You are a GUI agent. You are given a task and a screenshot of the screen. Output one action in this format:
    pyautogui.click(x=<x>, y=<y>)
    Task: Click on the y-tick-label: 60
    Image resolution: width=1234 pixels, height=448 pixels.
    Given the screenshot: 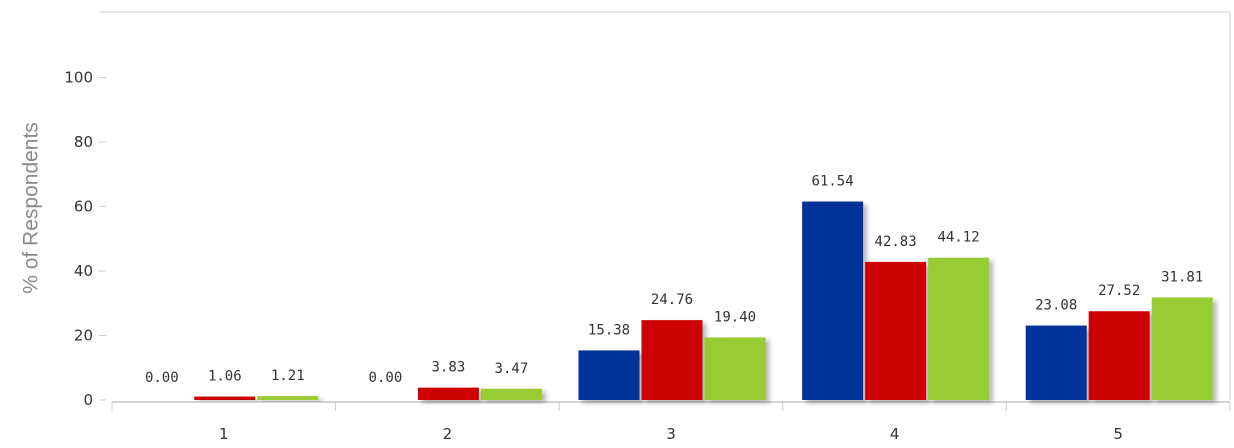 What is the action you would take?
    pyautogui.click(x=83, y=207)
    